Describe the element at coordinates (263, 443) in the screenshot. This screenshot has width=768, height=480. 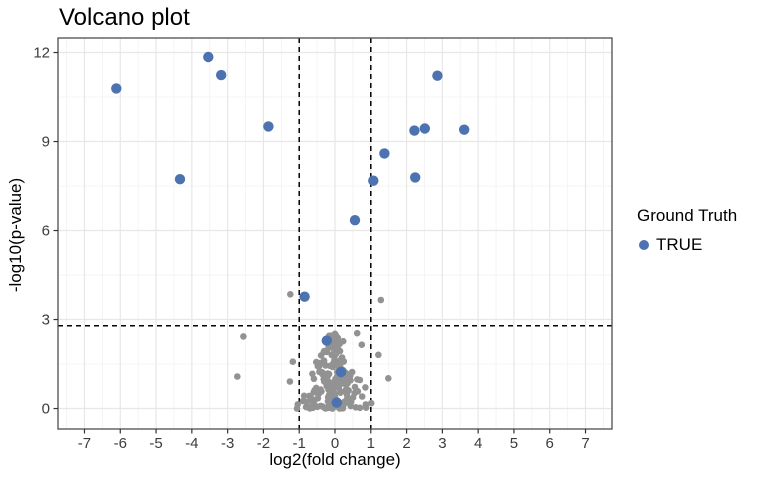
I see `x-tick-label: -2` at that location.